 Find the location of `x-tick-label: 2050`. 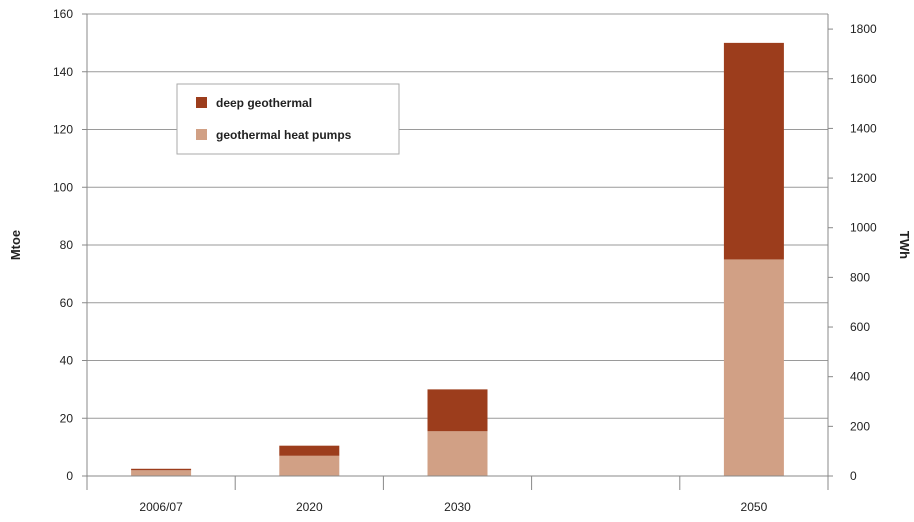

x-tick-label: 2050 is located at coordinates (754, 507).